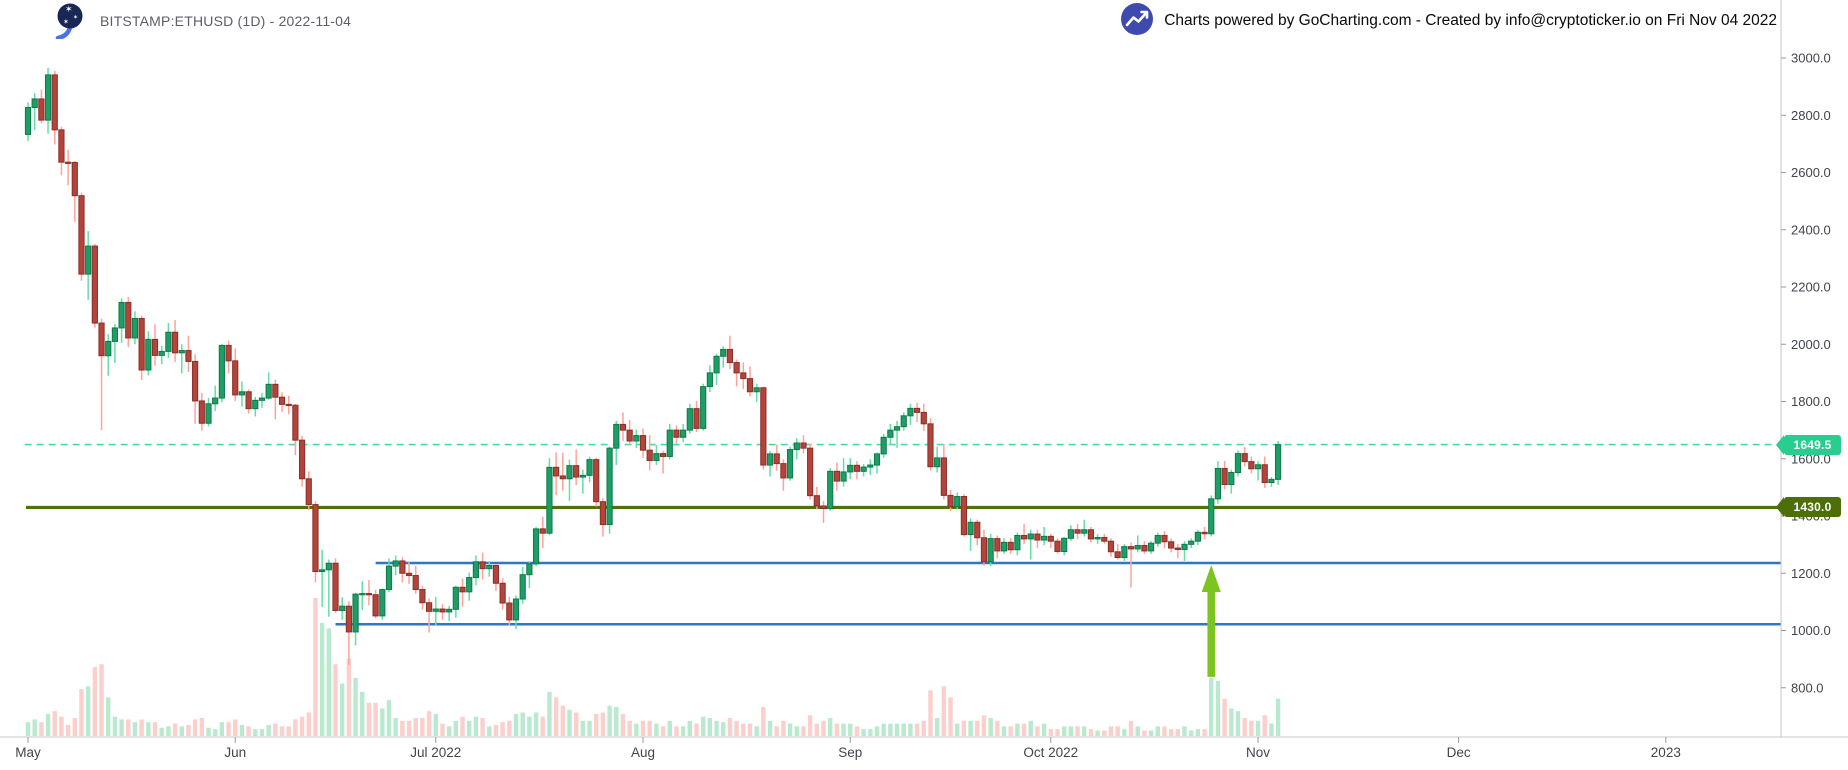 Image resolution: width=1848 pixels, height=770 pixels. What do you see at coordinates (1258, 752) in the screenshot?
I see `time-tick-label: Nov` at bounding box center [1258, 752].